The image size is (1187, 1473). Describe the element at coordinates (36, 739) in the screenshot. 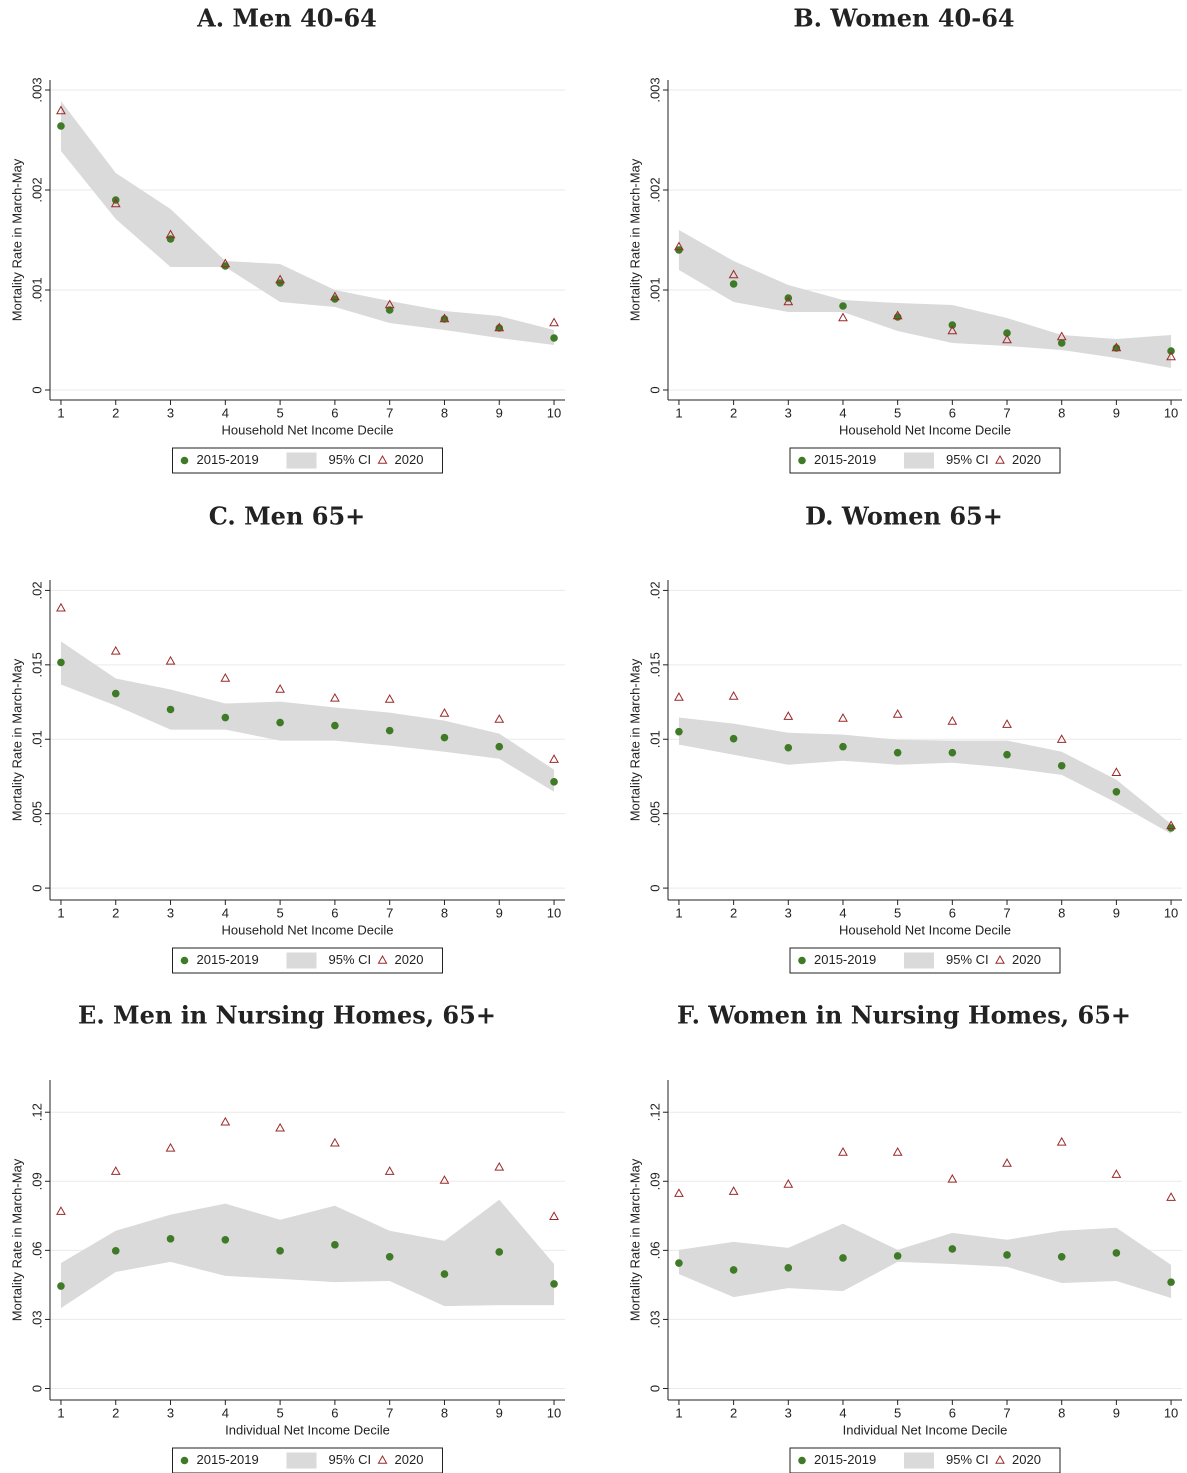

I see `y-tick-label: .01` at that location.